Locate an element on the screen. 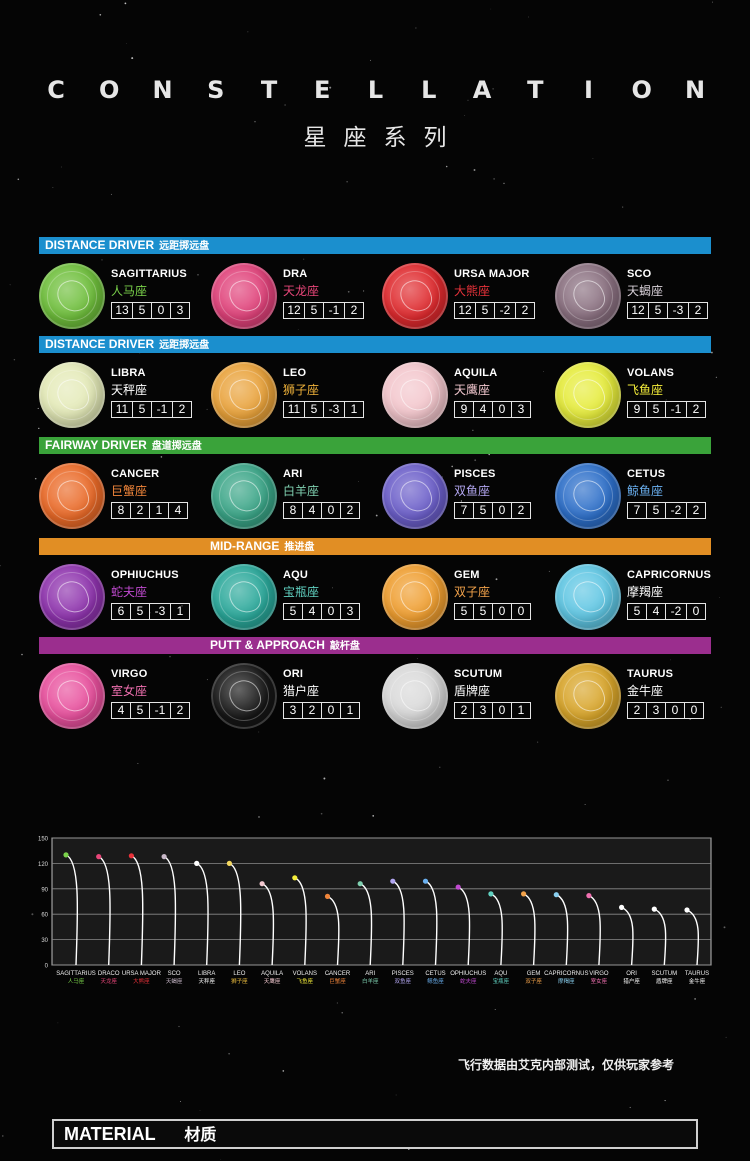  x-tick-label: URSA MAJOR is located at coordinates (142, 974).